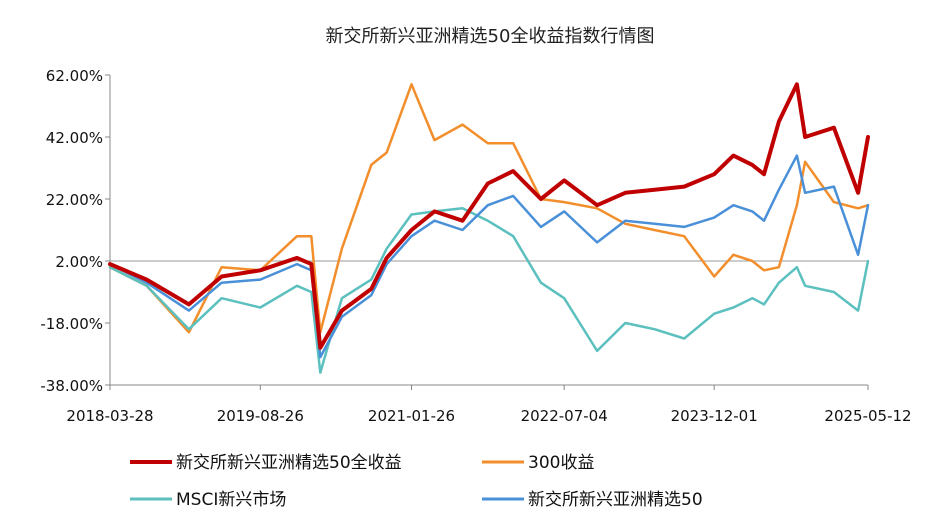 Image resolution: width=945 pixels, height=531 pixels. Describe the element at coordinates (490, 36) in the screenshot. I see `chart-title: 新交所新兴亚洲精选50全收益指数行情图` at that location.